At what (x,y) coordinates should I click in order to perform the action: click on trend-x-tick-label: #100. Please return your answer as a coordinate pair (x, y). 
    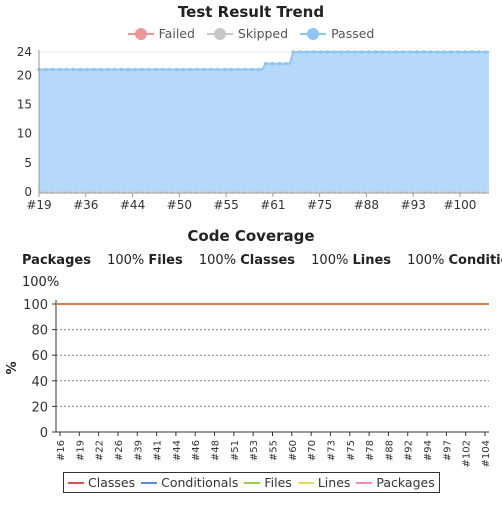
    Looking at the image, I should click on (459, 205).